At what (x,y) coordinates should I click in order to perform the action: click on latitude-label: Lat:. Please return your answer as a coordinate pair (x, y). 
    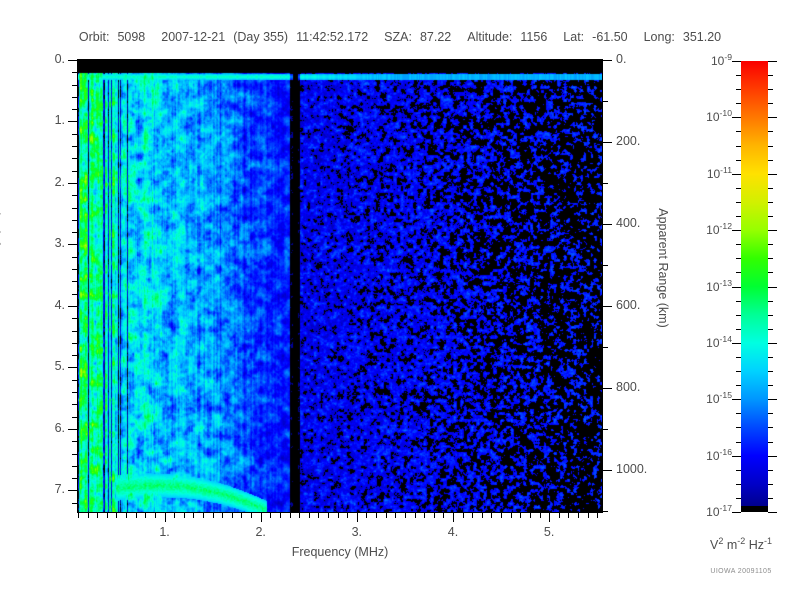
    Looking at the image, I should click on (574, 37).